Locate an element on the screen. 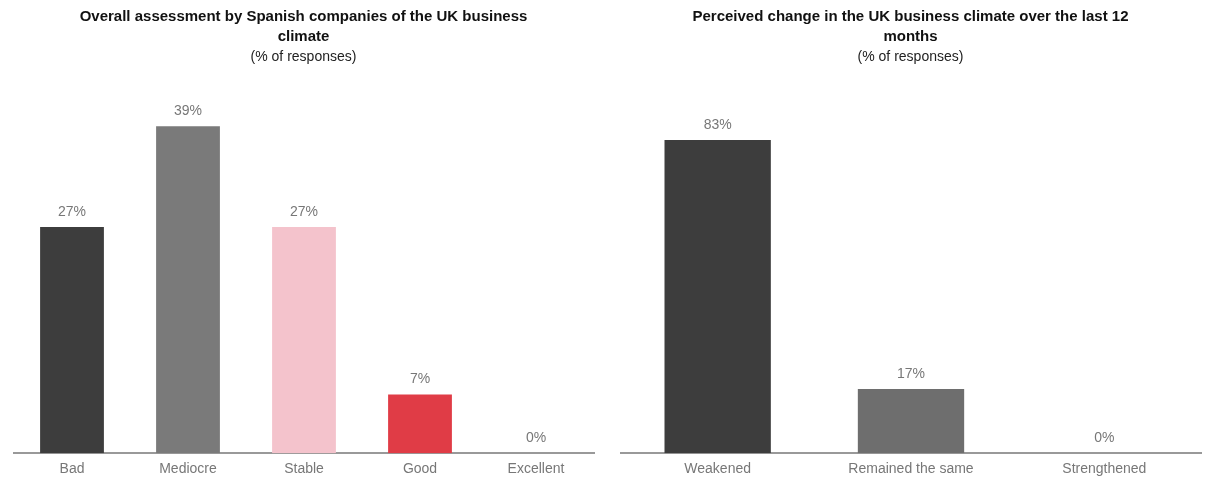  chart-title: Perceived change in the UK business climate over the last 12 months is located at coordinates (910, 26).